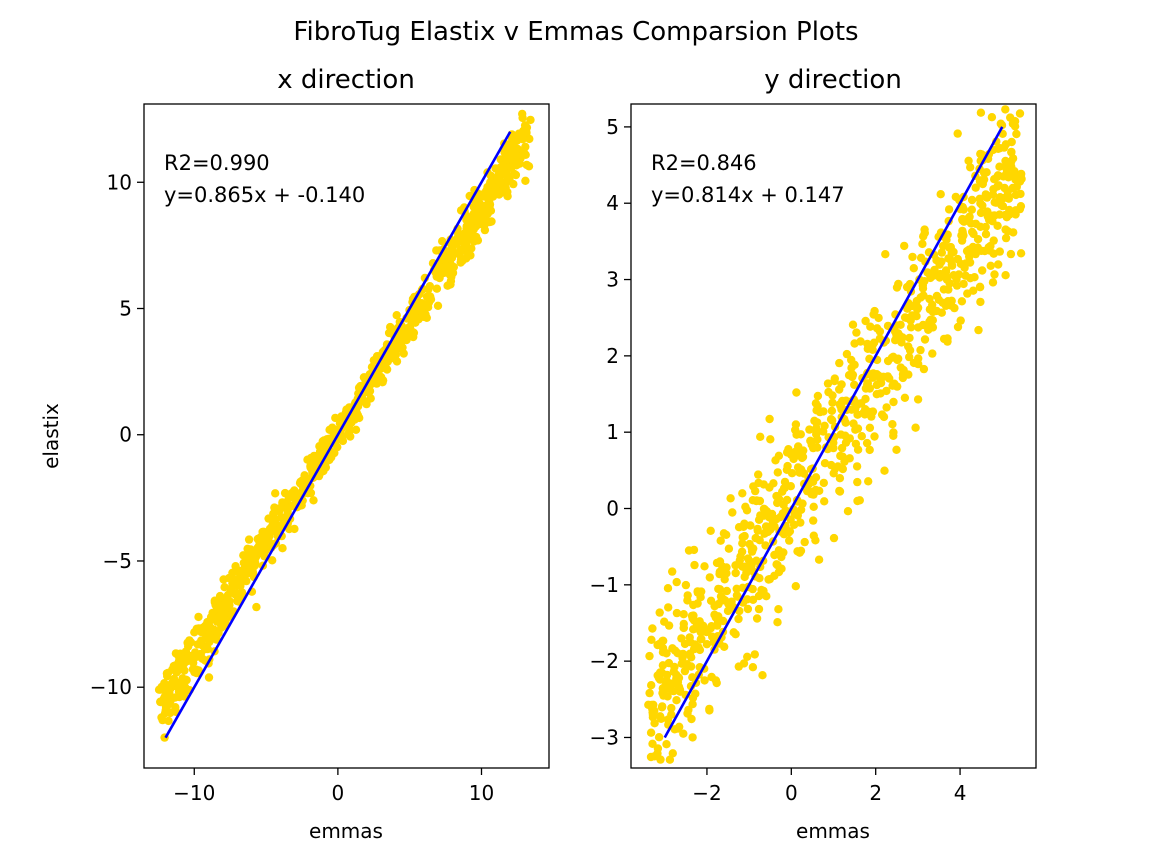 This screenshot has height=864, width=1152. What do you see at coordinates (51, 436) in the screenshot?
I see `y-axis-label: elastix` at bounding box center [51, 436].